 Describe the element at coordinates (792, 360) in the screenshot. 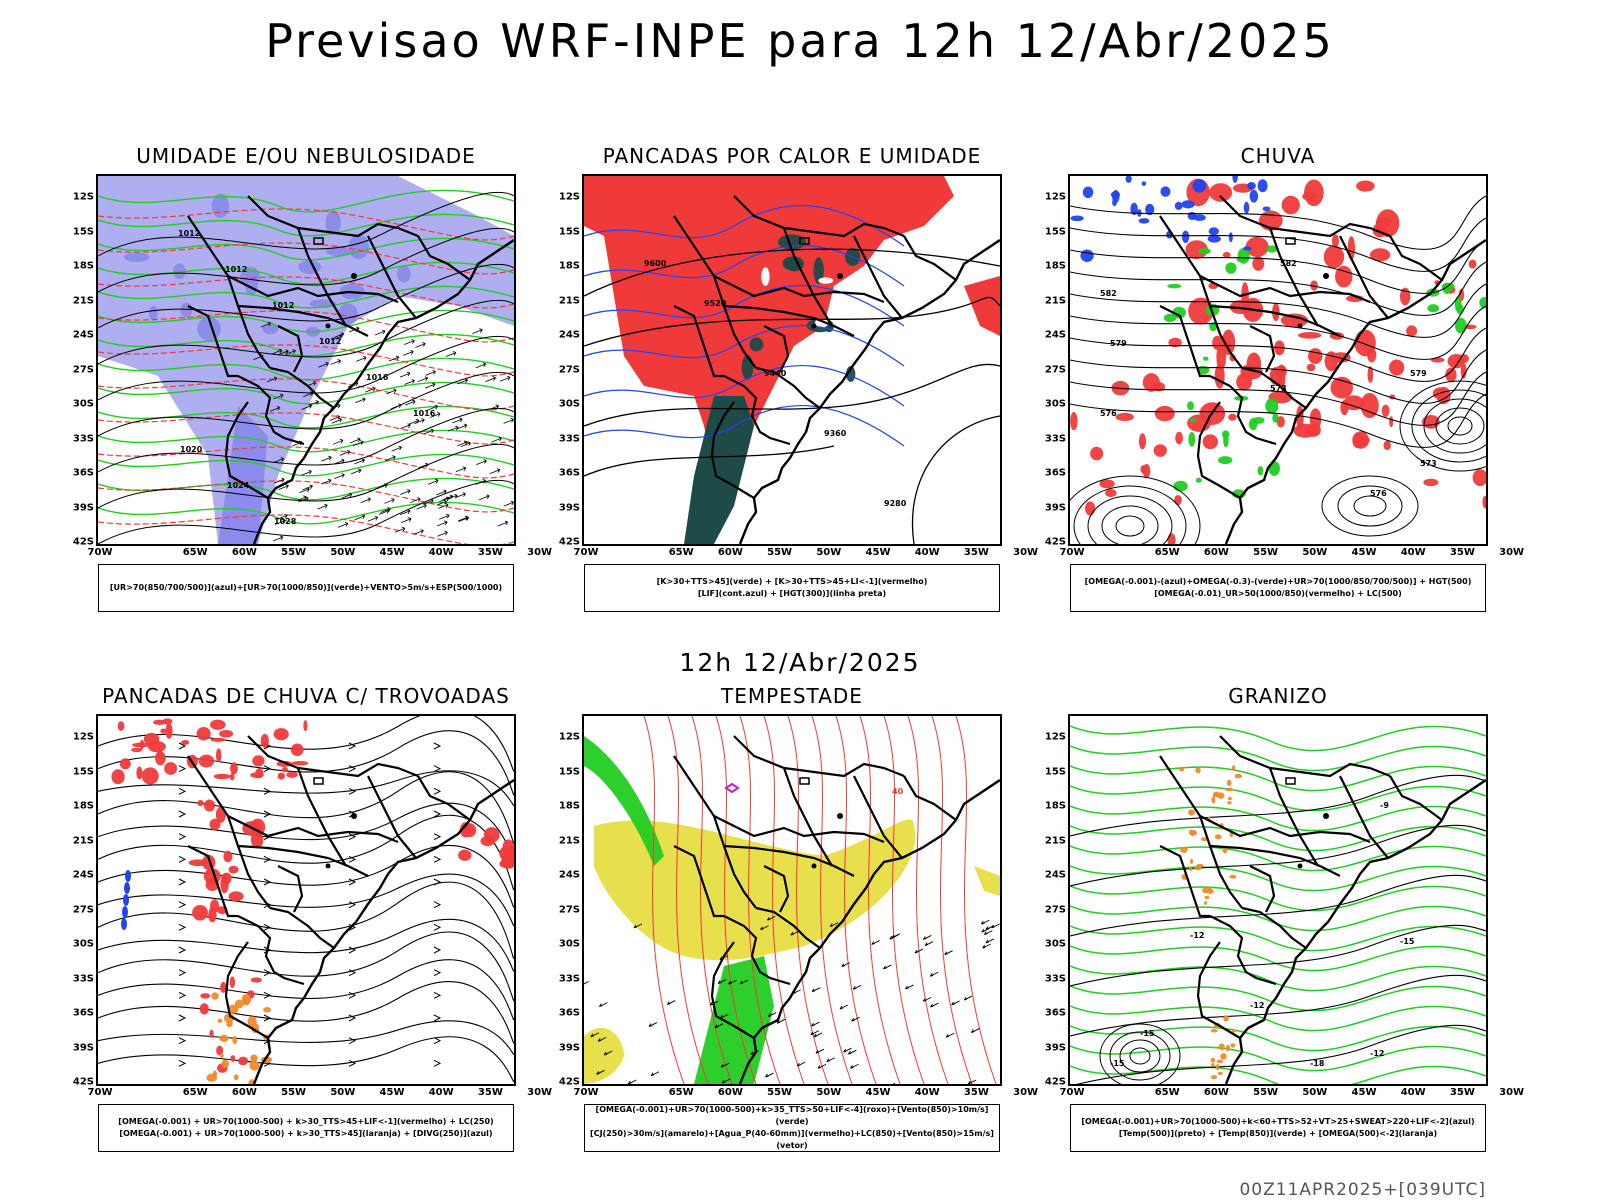

I see `map-pancadas-calor: 9600 9520 9440 9360 9280` at that location.